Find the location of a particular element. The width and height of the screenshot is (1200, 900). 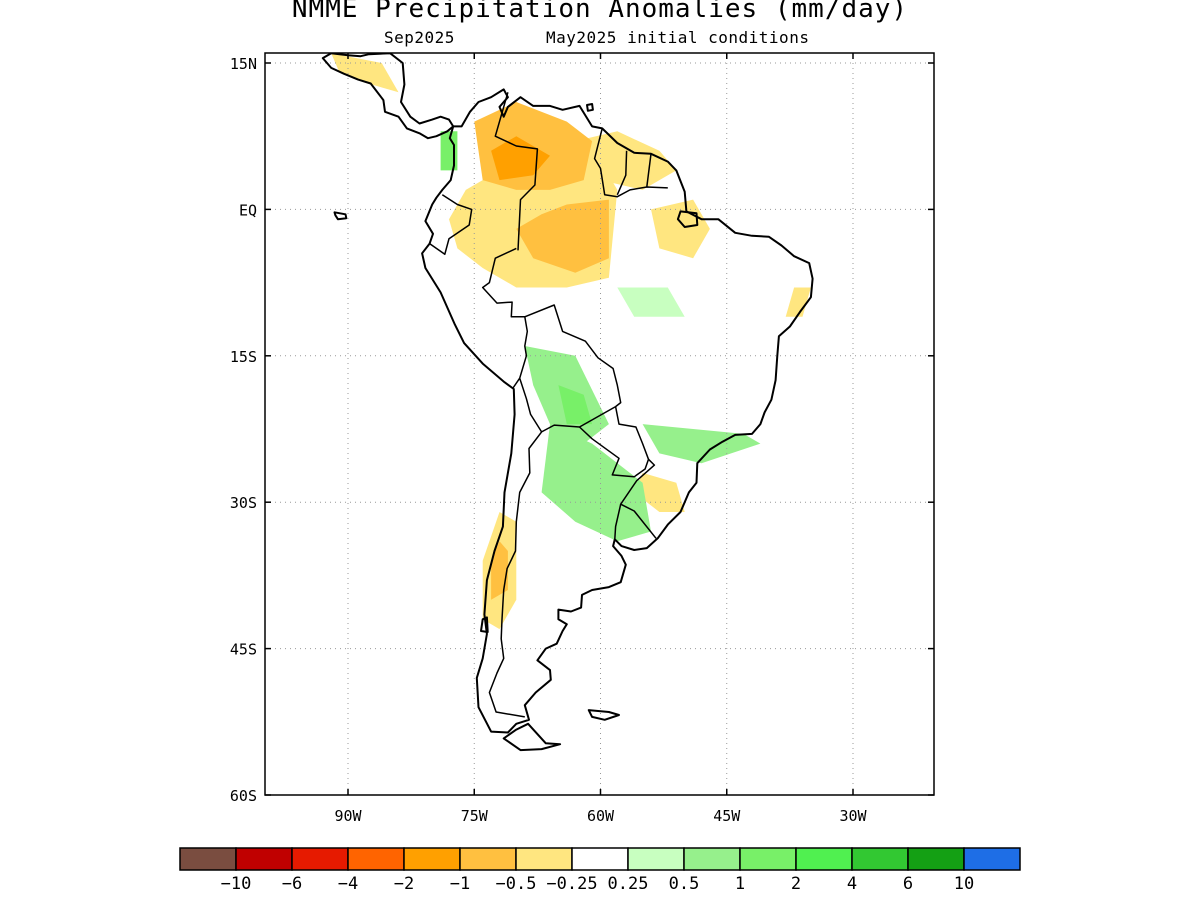

colorbar-label: −1 is located at coordinates (460, 884).